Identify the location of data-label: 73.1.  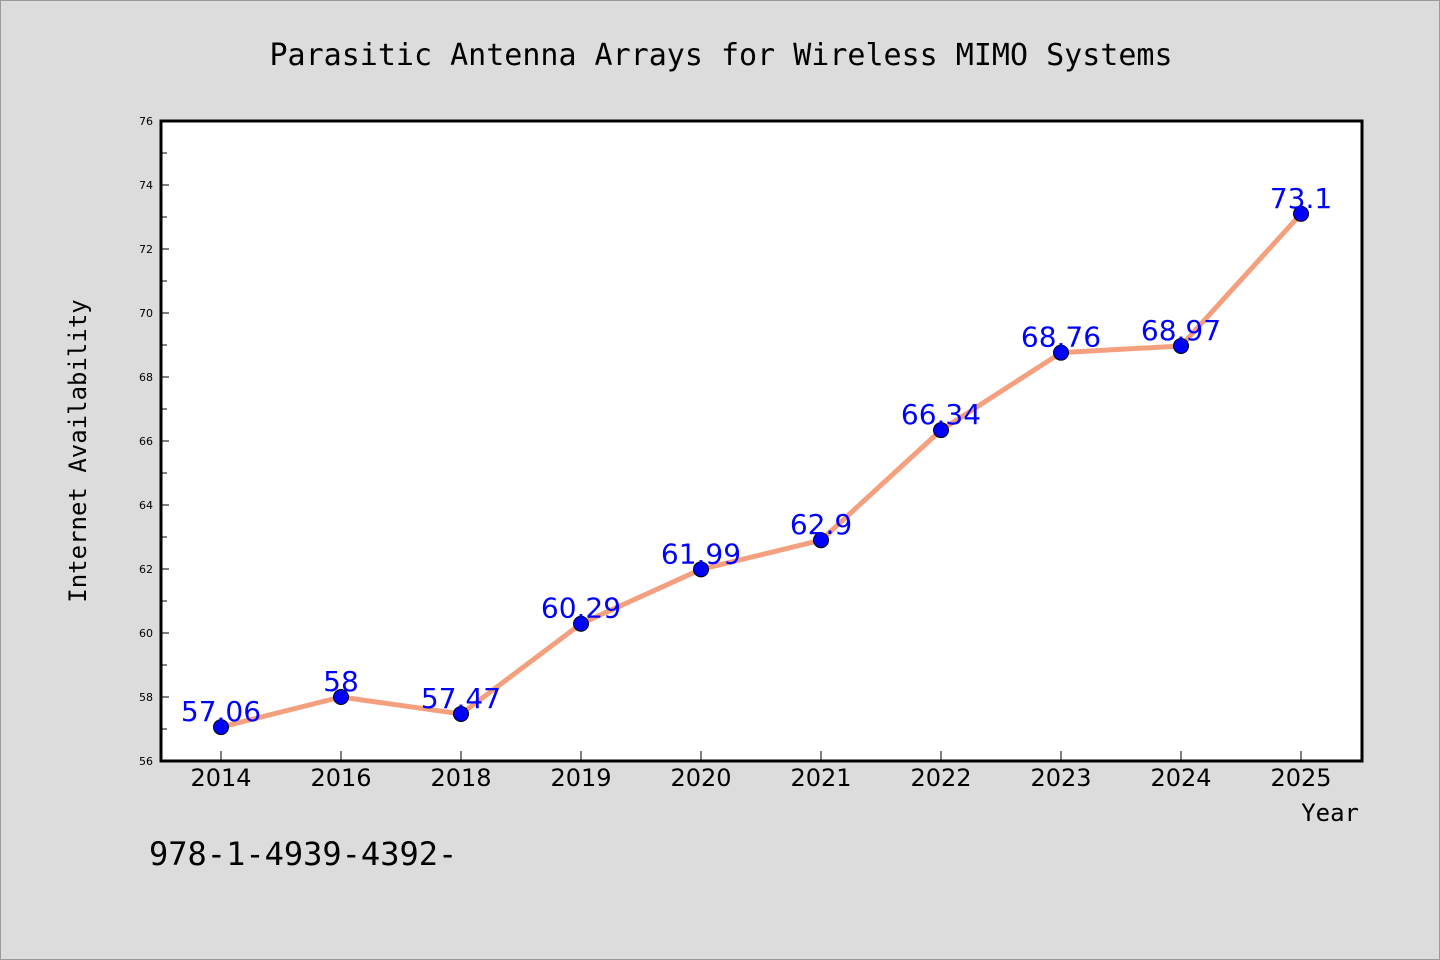
(1301, 198).